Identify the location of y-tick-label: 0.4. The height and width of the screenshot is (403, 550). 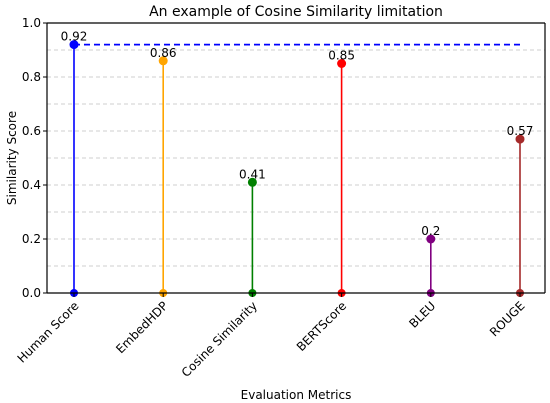
(31, 185).